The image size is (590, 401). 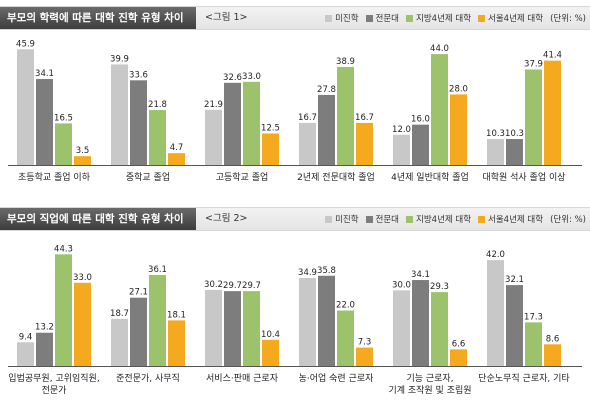 What do you see at coordinates (242, 378) in the screenshot?
I see `category-label: 서비스·판매 근로자` at bounding box center [242, 378].